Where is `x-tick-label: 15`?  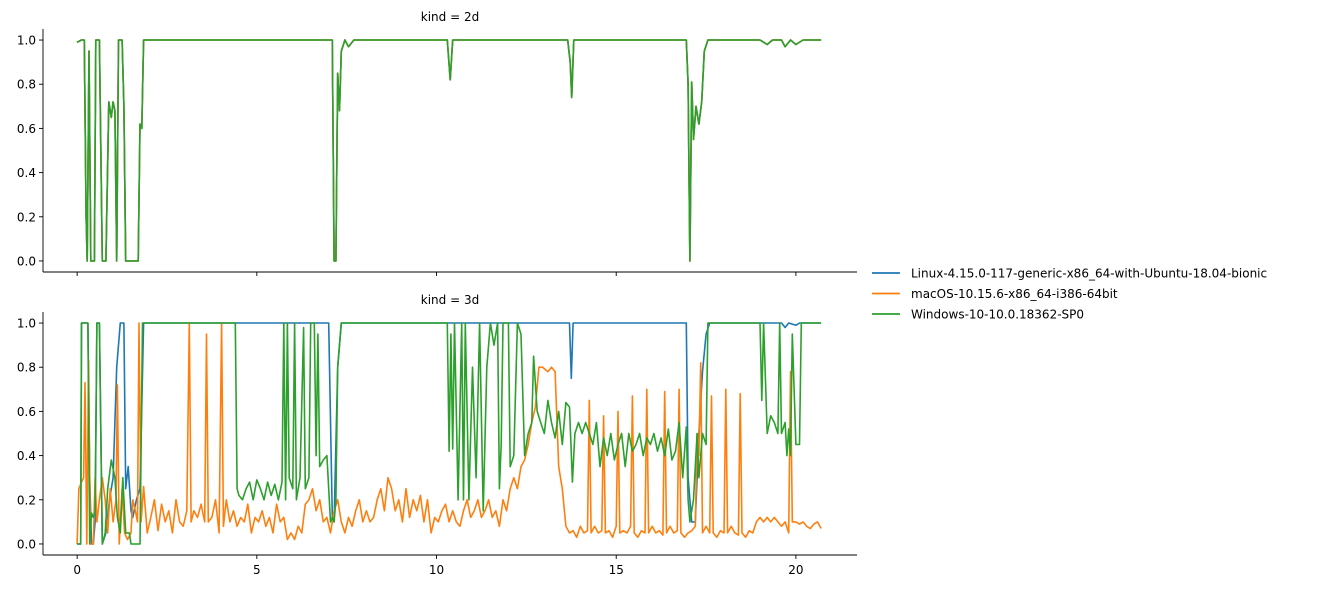
x-tick-label: 15 is located at coordinates (616, 570).